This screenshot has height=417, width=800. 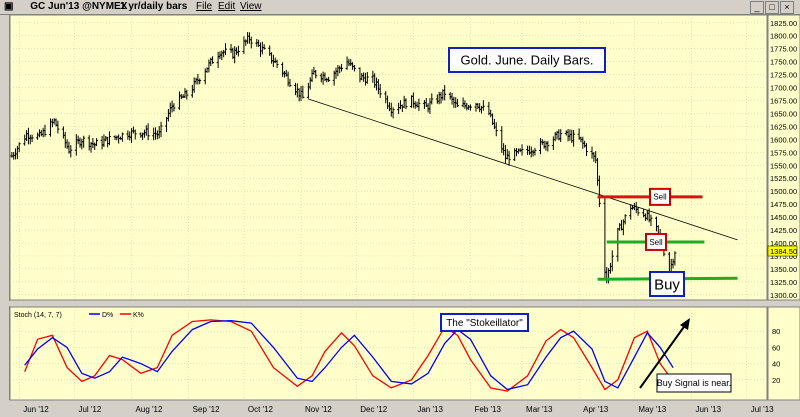 I want to click on price-tick-label: 1550.00, so click(x=783, y=165).